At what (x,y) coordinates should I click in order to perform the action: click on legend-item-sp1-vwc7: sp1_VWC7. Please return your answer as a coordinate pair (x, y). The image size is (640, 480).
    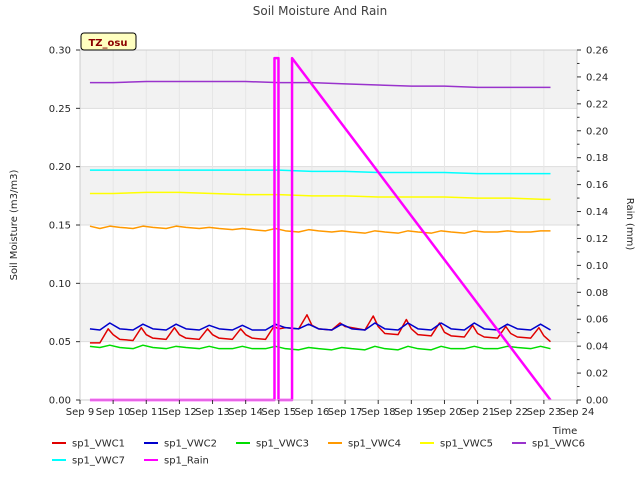
    Looking at the image, I should click on (88, 461).